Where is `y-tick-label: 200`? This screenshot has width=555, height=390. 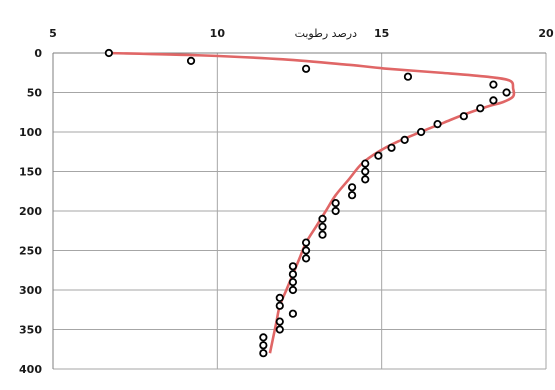 y-tick-label: 200 is located at coordinates (30, 211).